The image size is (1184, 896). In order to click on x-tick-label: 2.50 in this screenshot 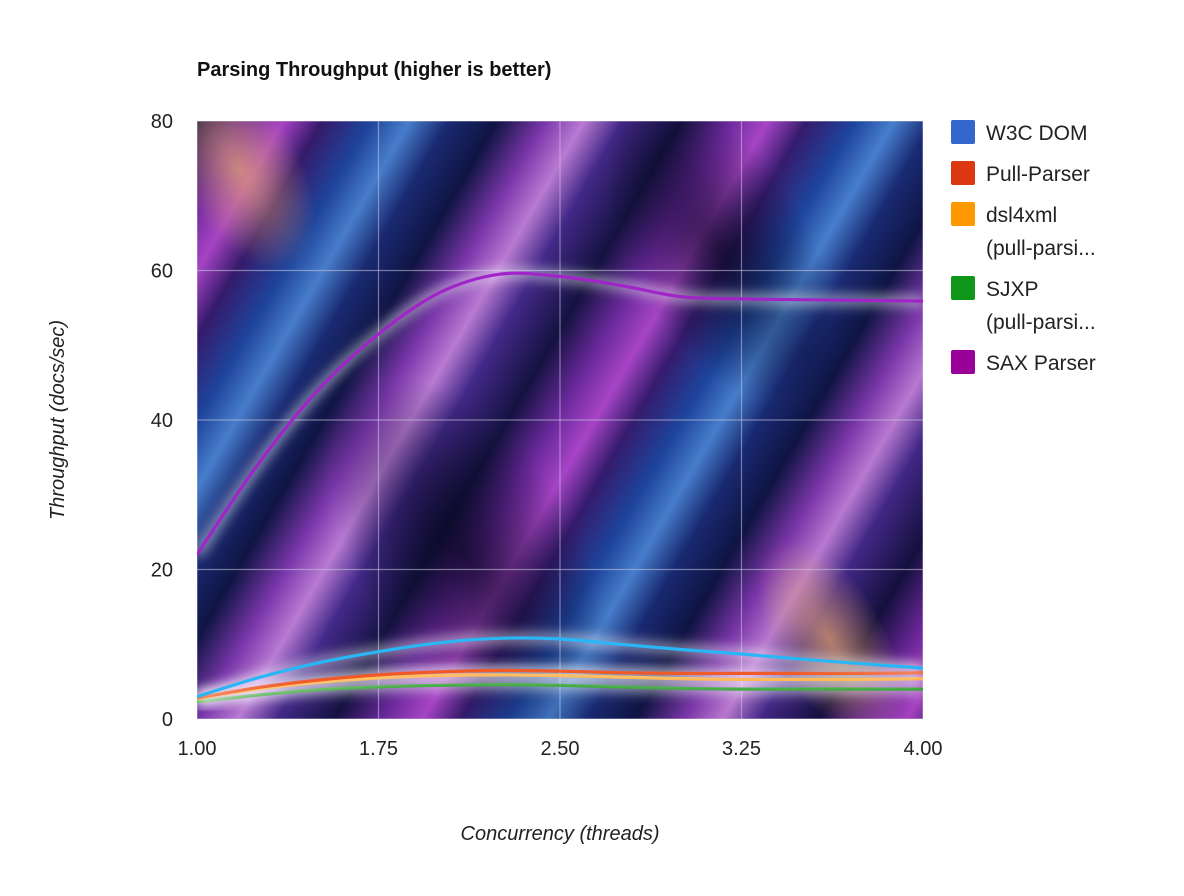, I will do `click(560, 749)`.